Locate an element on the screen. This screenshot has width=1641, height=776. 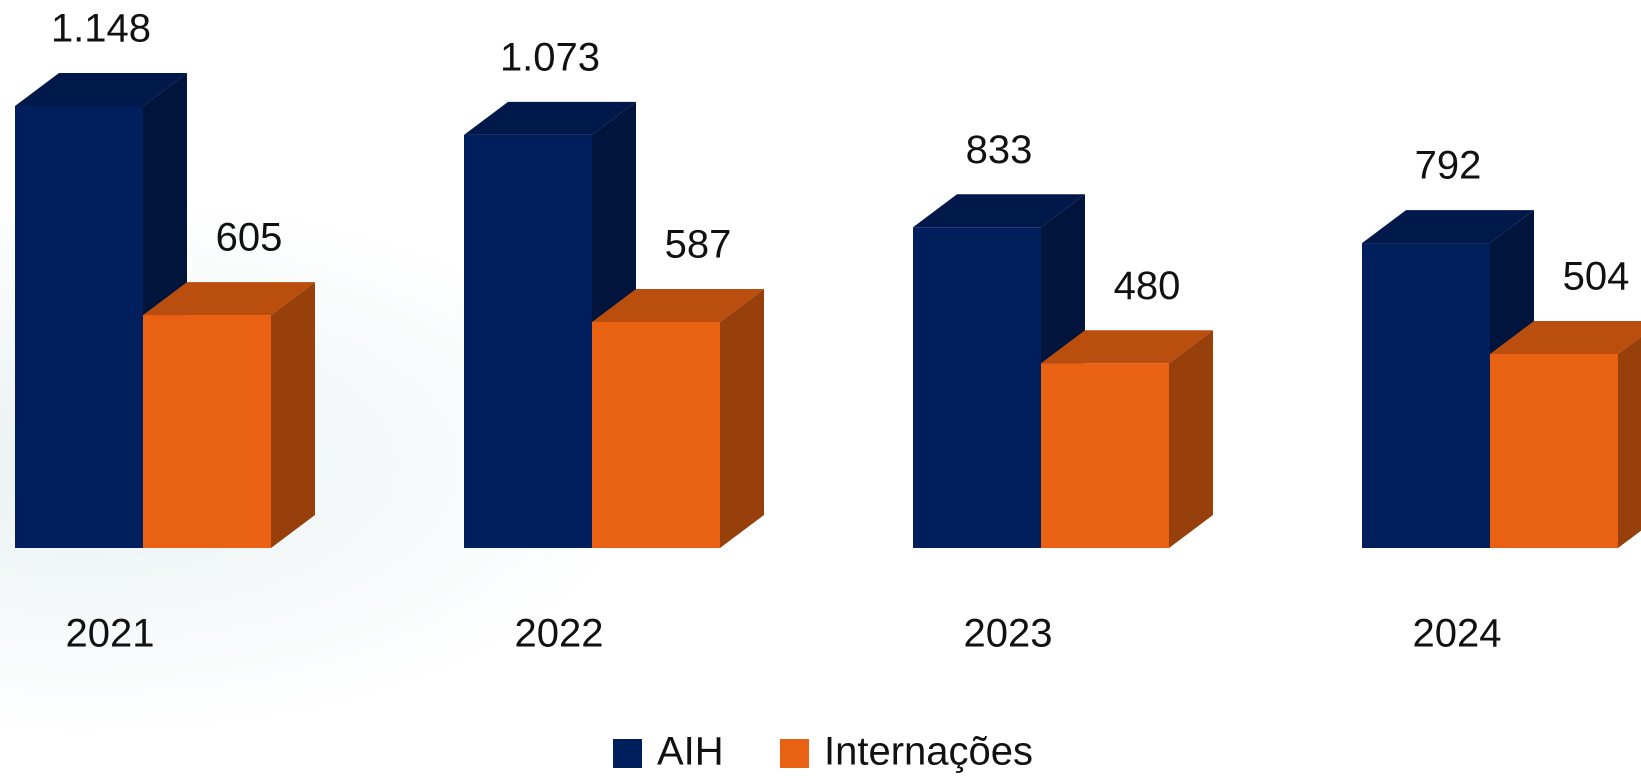
data-label: 587 is located at coordinates (698, 245).